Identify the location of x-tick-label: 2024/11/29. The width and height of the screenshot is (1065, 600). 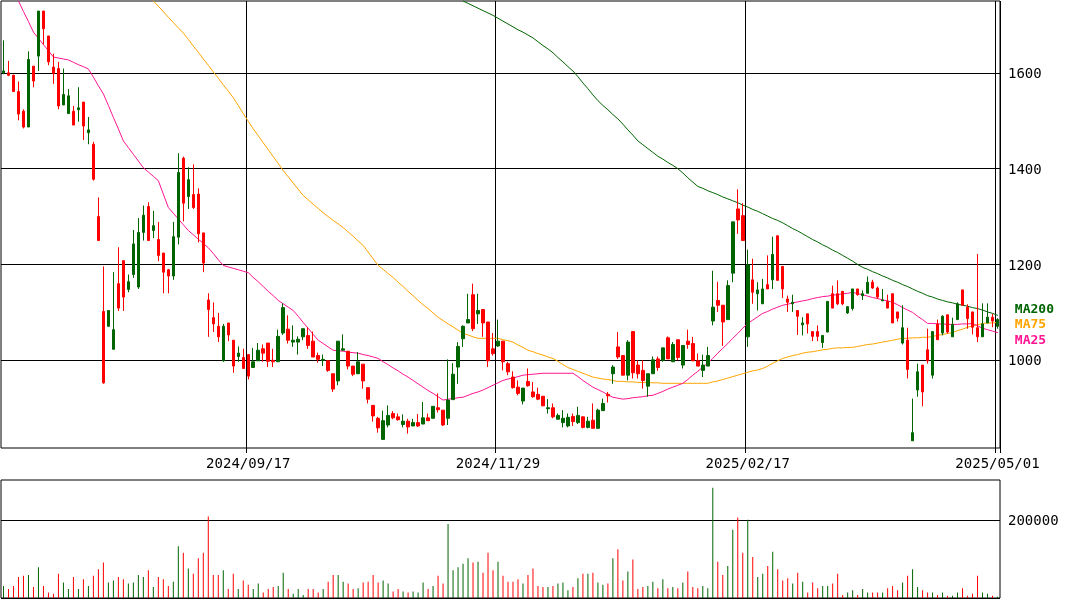
(498, 463).